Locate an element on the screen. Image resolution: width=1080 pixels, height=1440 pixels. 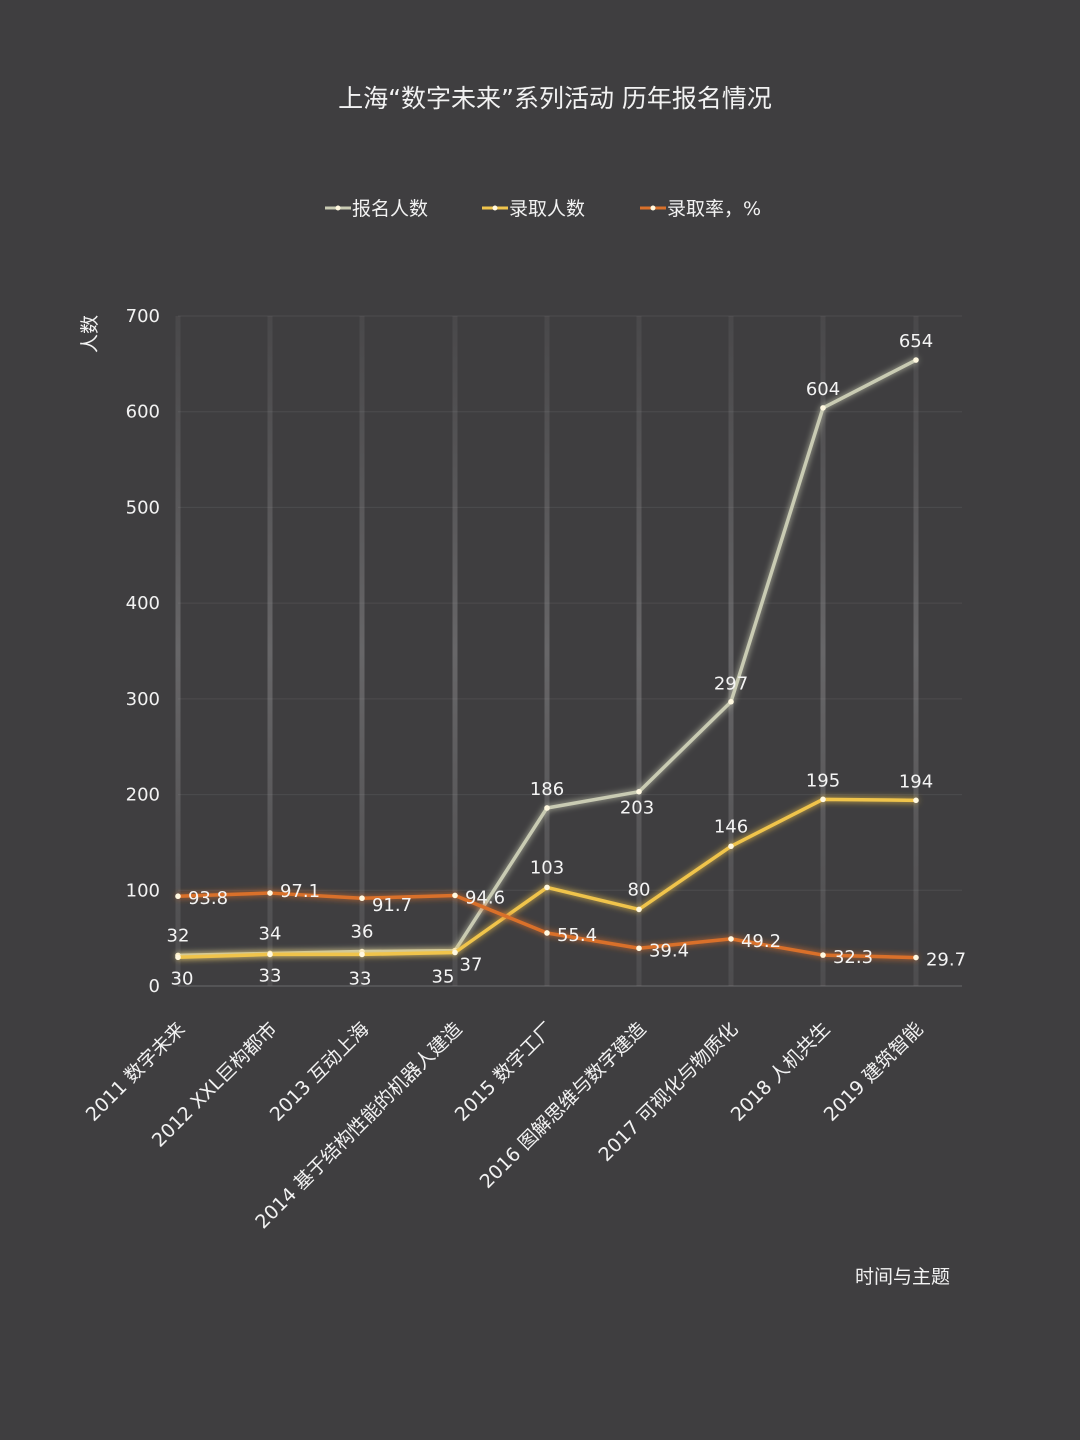
x-tick-label: 2019 建筑智能 is located at coordinates (874, 1072).